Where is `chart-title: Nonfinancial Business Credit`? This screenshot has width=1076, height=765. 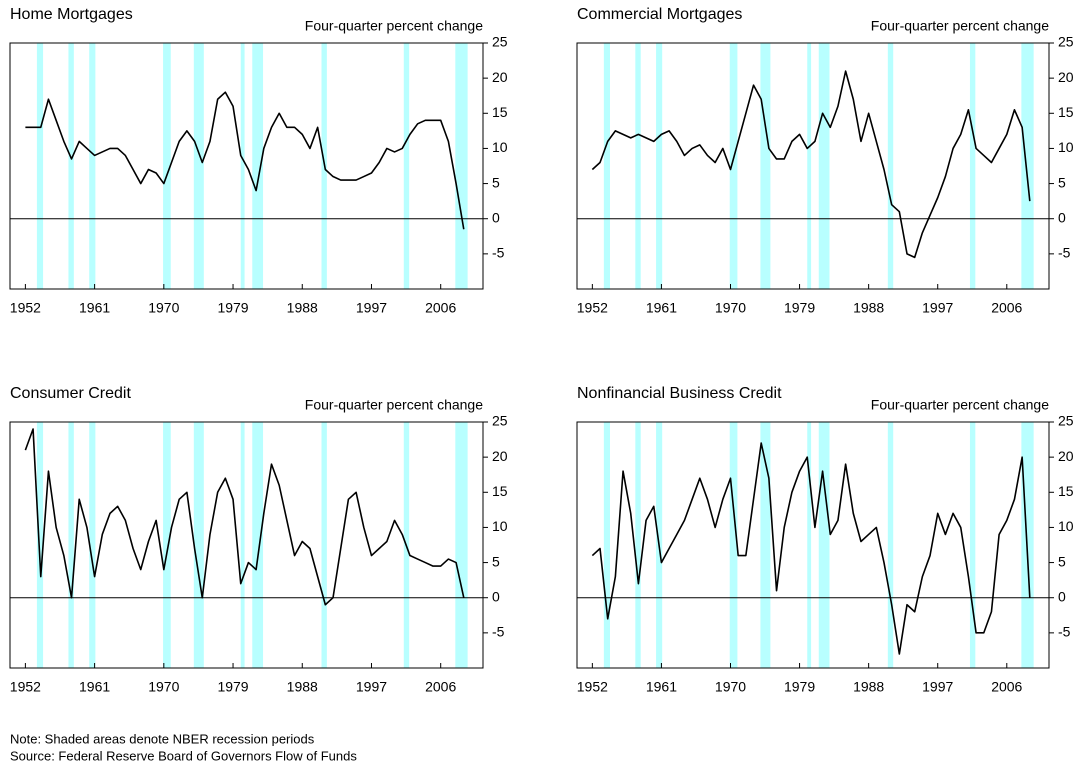
chart-title: Nonfinancial Business Credit is located at coordinates (679, 393).